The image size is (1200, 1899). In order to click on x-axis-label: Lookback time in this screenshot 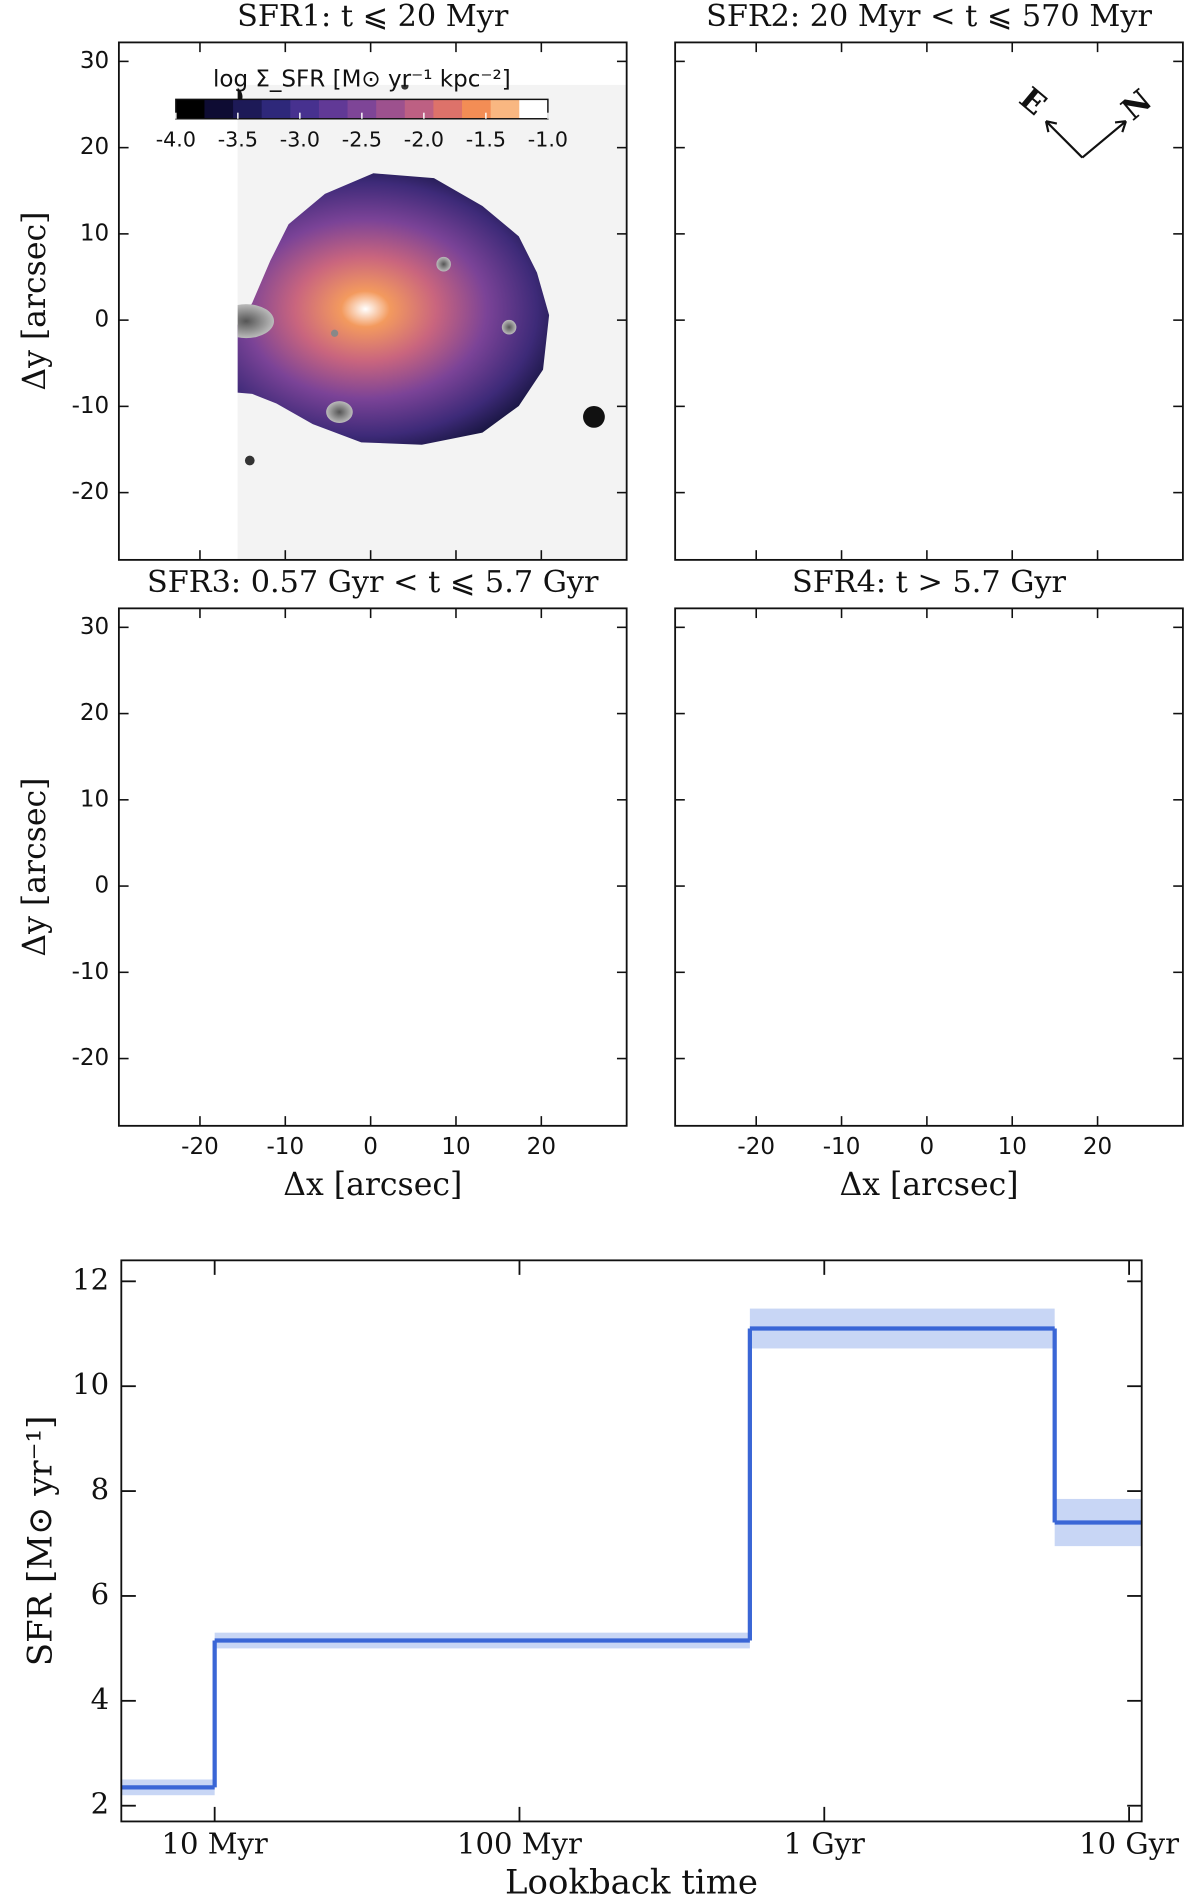, I will do `click(631, 1881)`.